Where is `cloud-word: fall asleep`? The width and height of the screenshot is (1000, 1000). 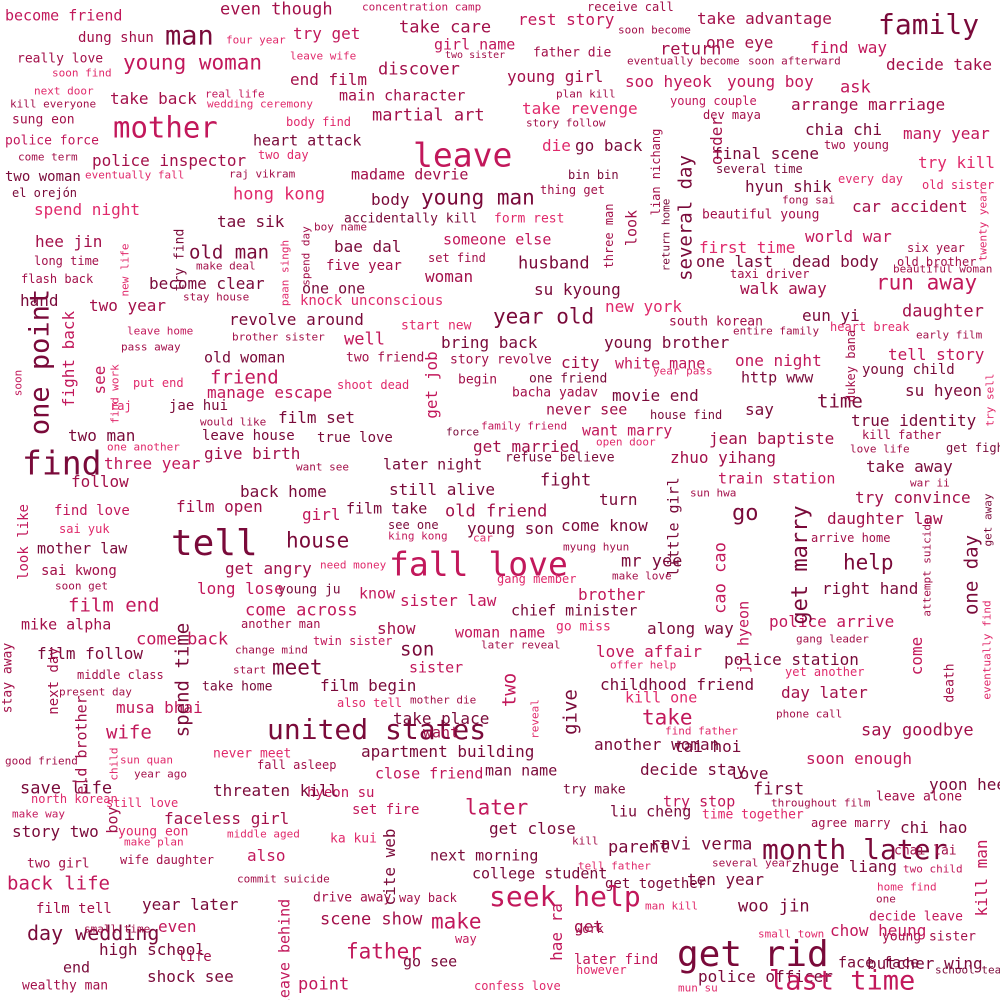 cloud-word: fall asleep is located at coordinates (297, 765).